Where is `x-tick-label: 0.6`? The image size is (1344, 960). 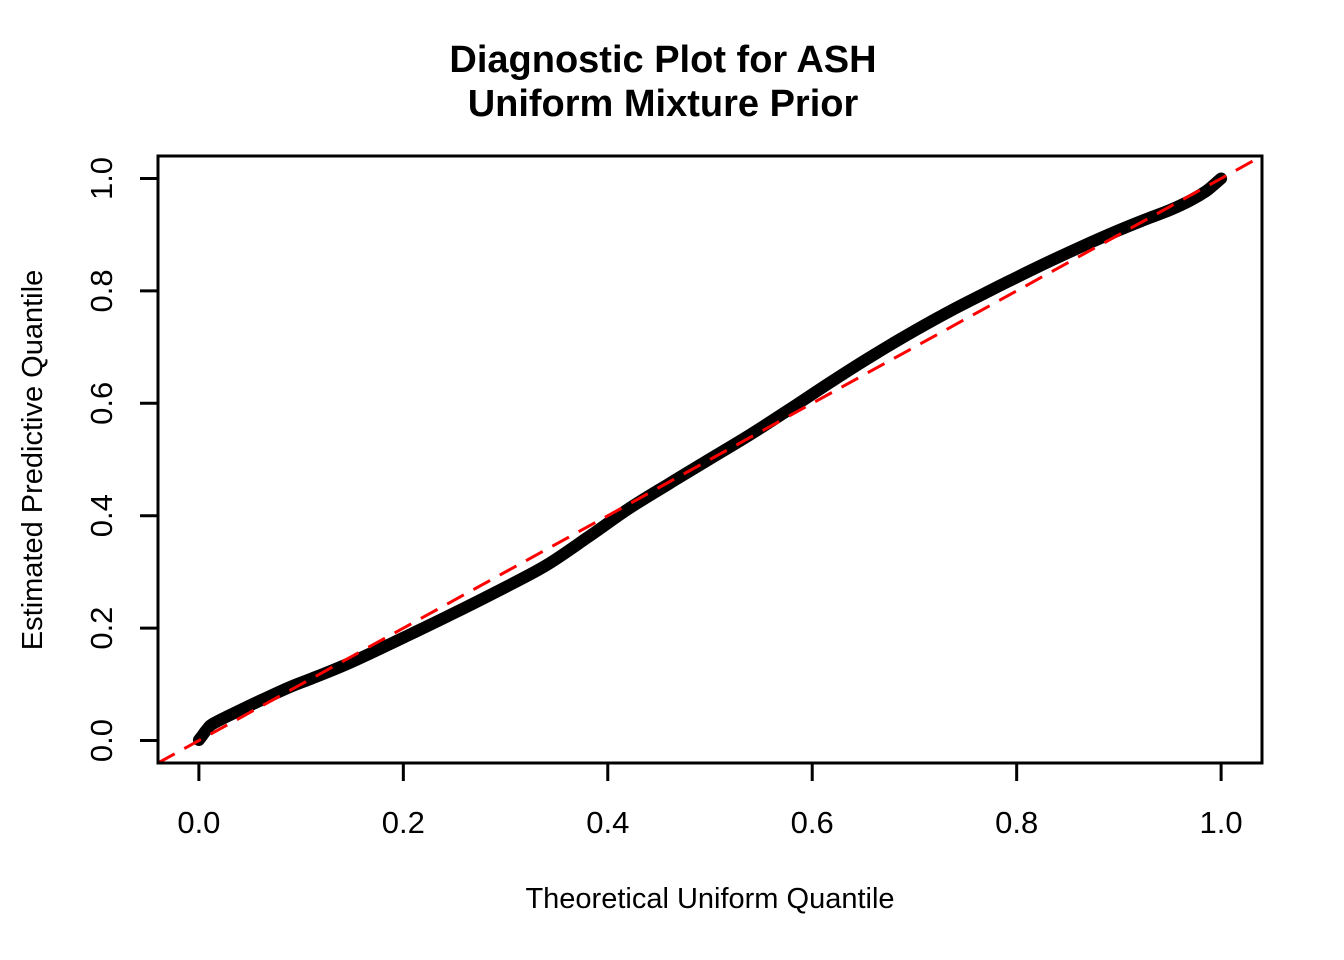
x-tick-label: 0.6 is located at coordinates (812, 822).